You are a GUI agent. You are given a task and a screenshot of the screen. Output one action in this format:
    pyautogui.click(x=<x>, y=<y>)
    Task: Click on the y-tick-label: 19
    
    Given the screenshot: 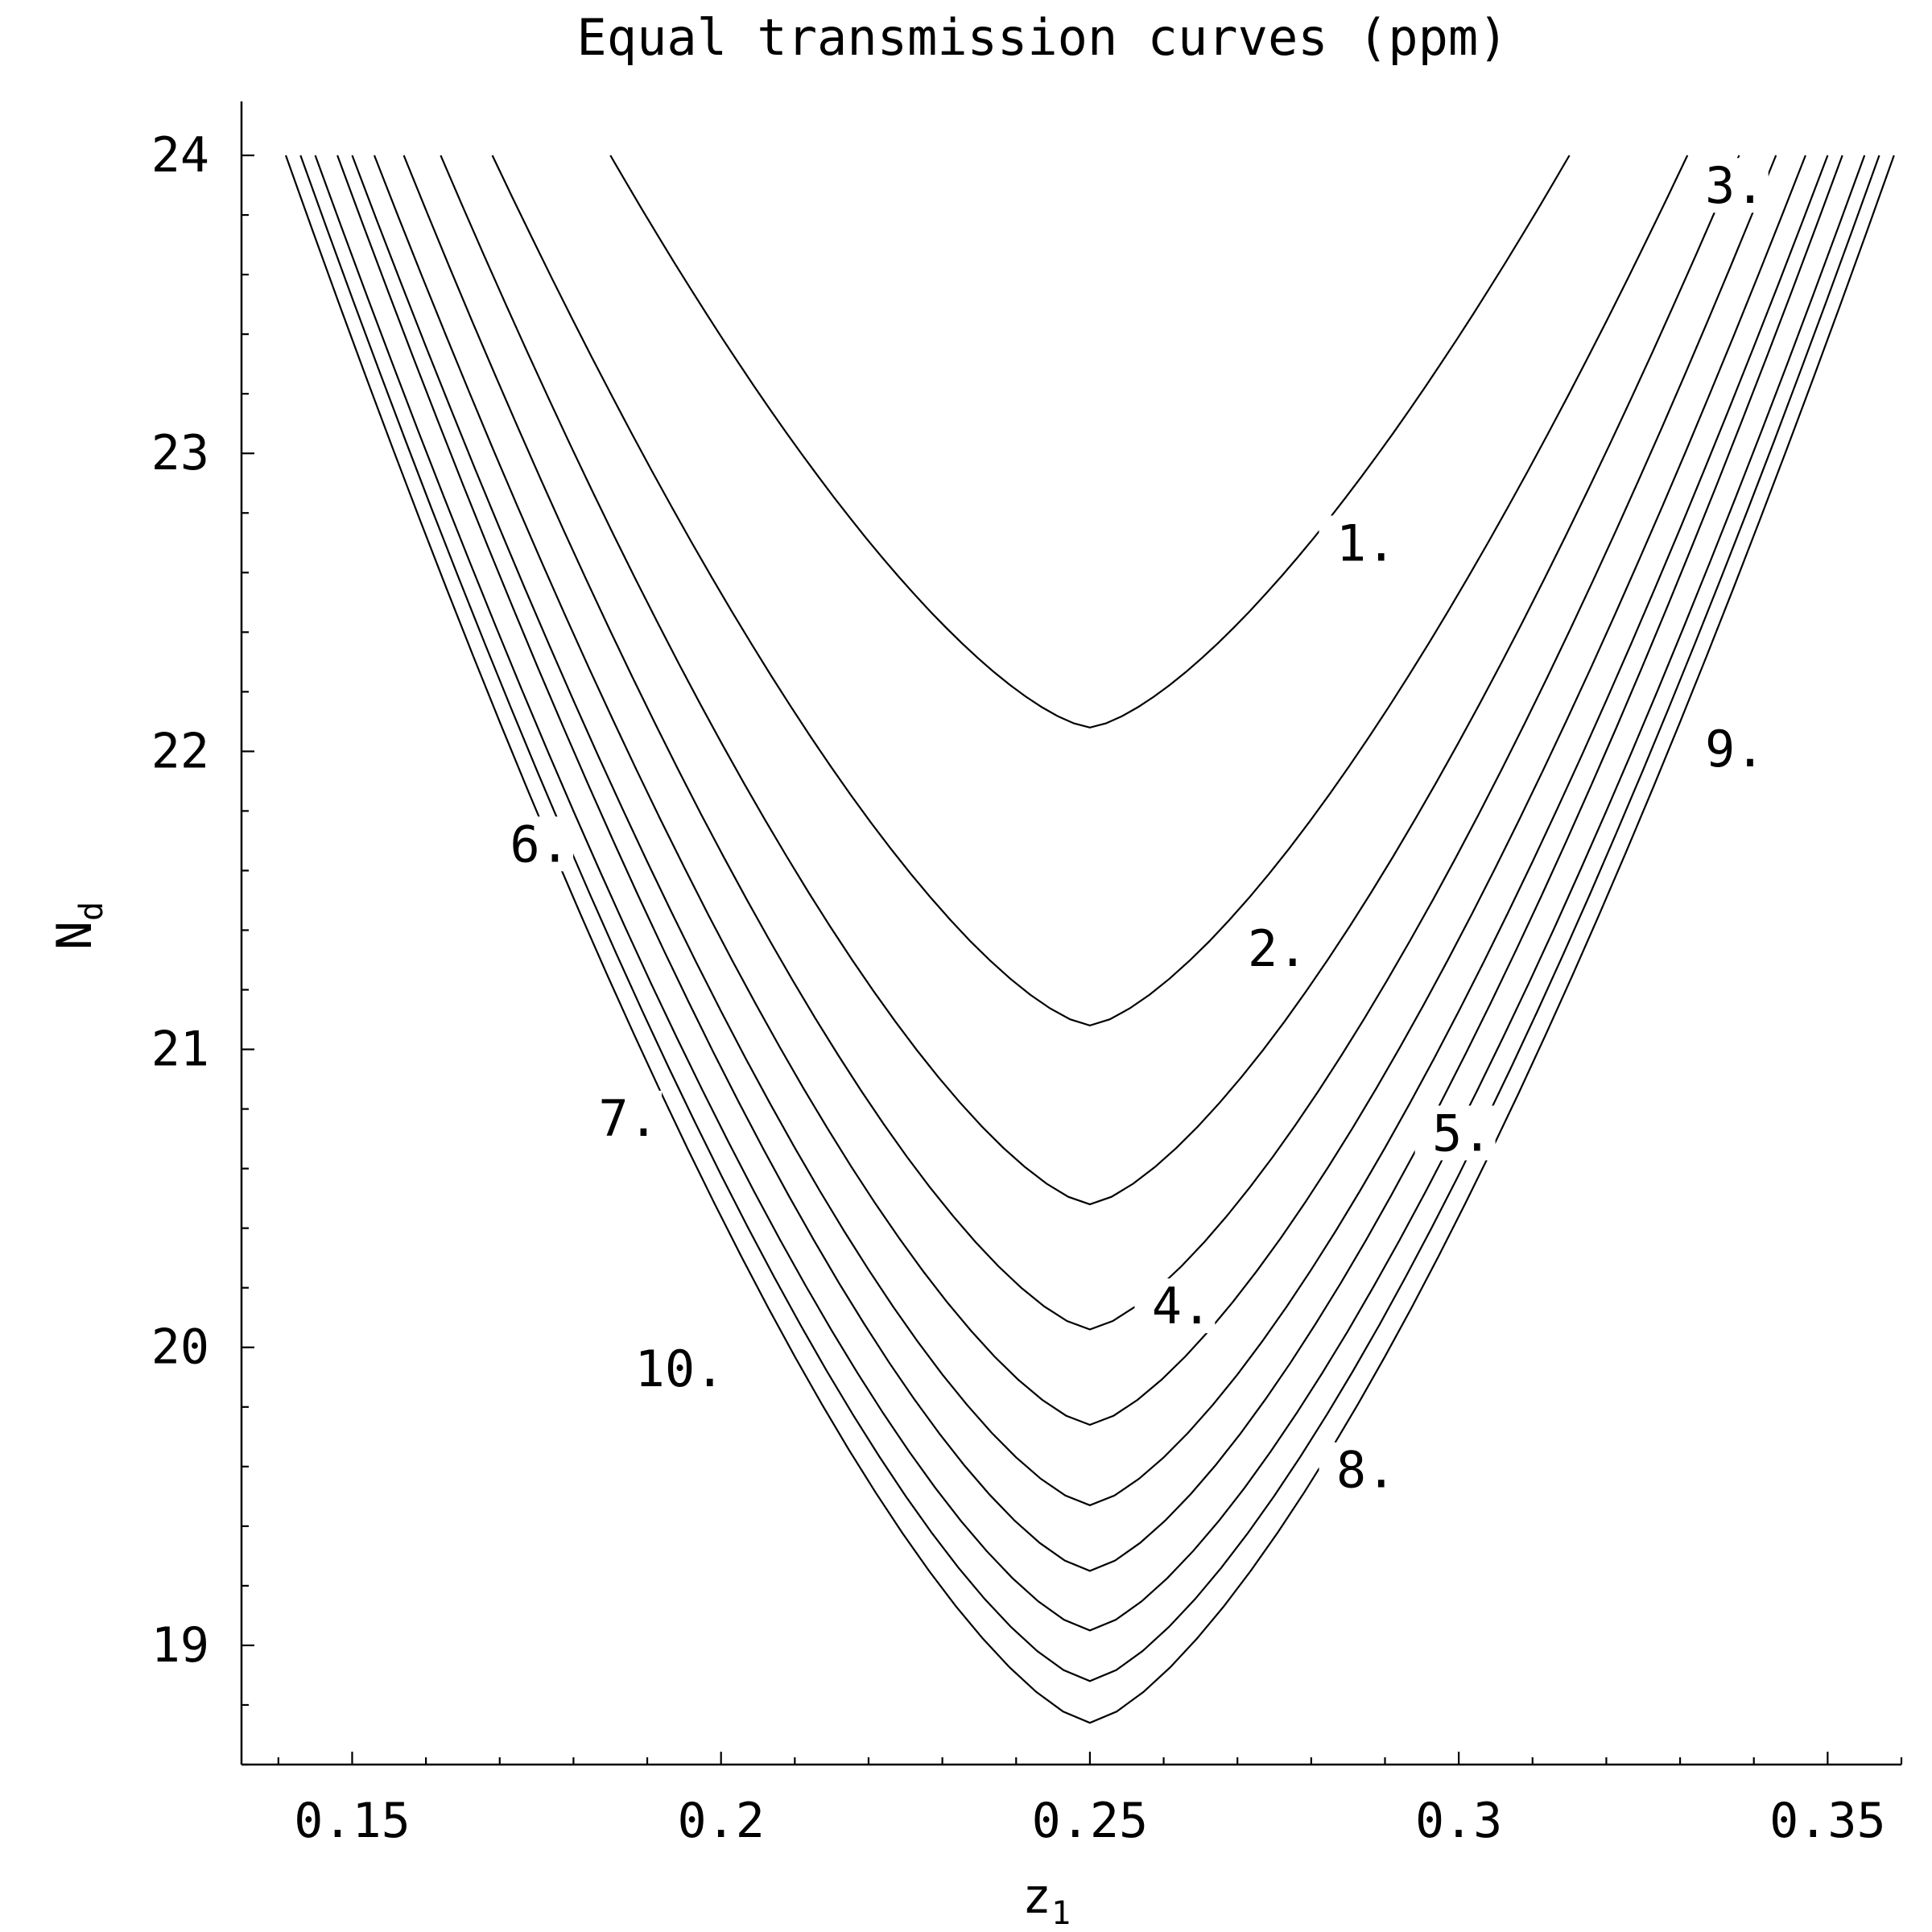 What is the action you would take?
    pyautogui.click(x=180, y=1645)
    